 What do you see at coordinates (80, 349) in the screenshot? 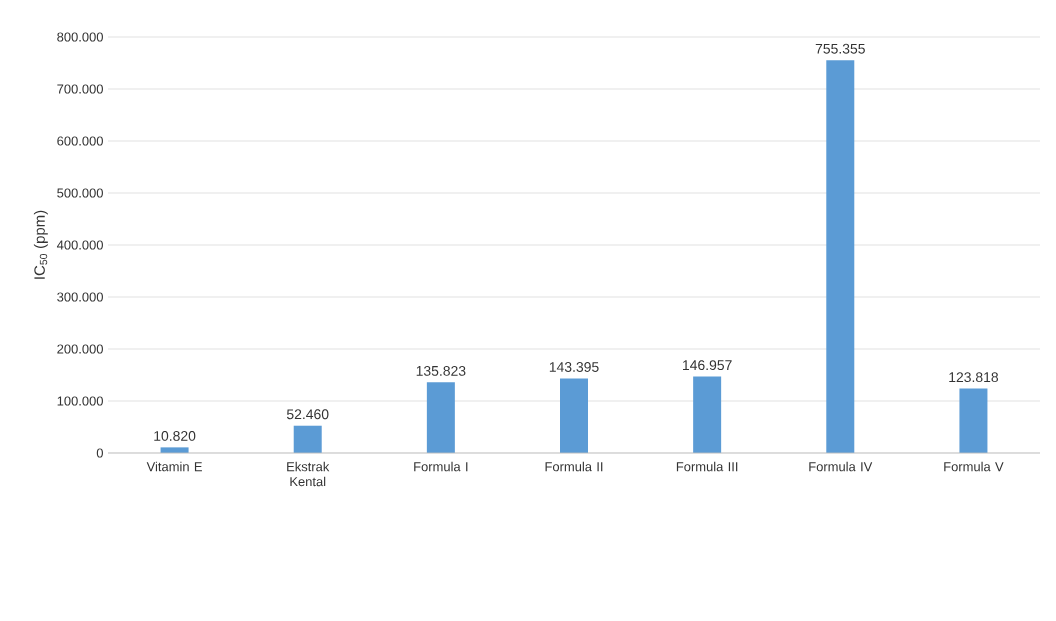
I see `y-tick-label: 200.000` at bounding box center [80, 349].